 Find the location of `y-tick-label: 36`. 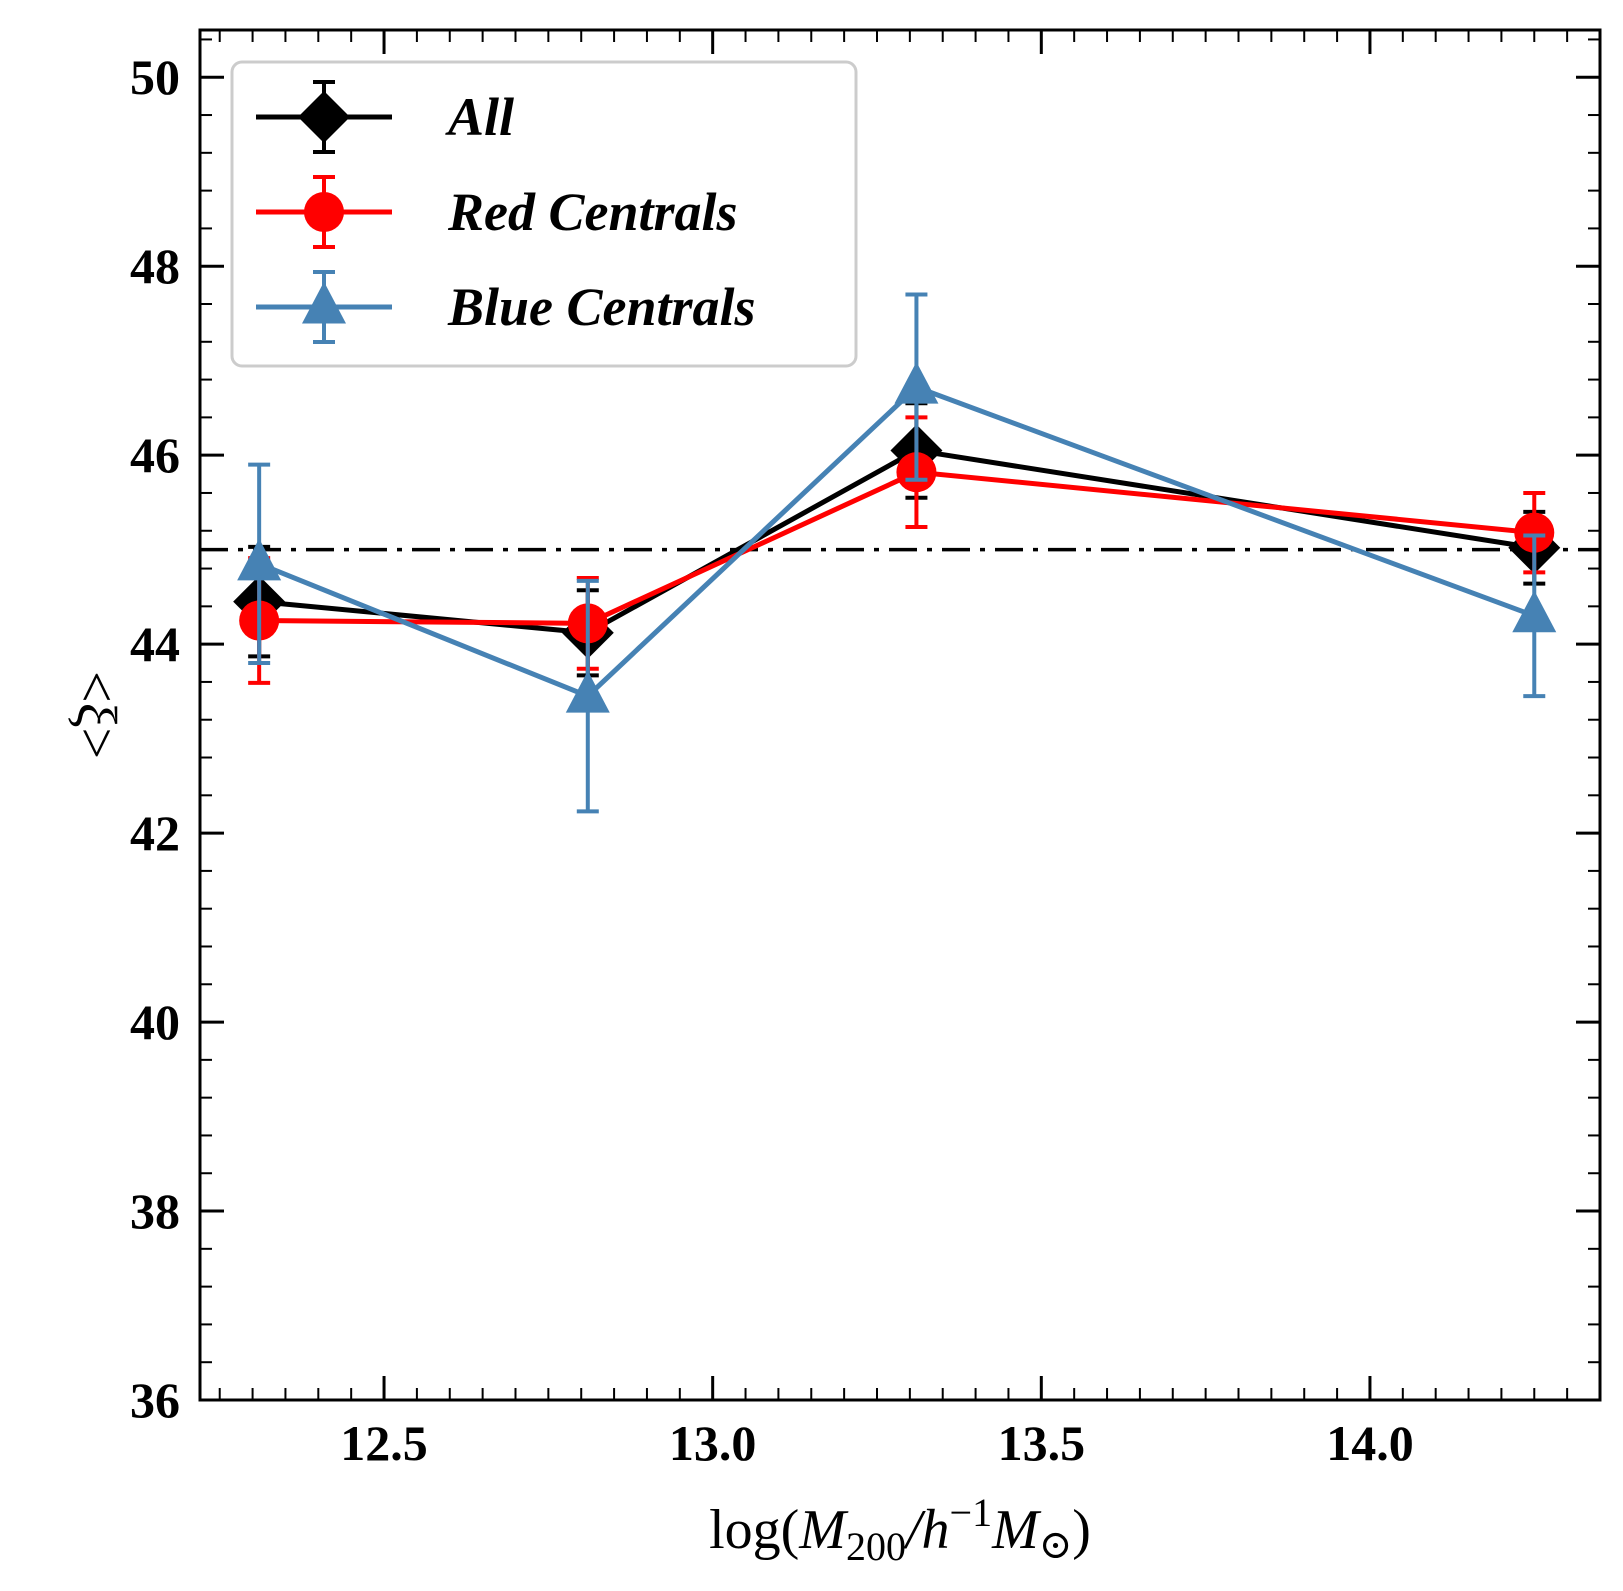

y-tick-label: 36 is located at coordinates (155, 1400).